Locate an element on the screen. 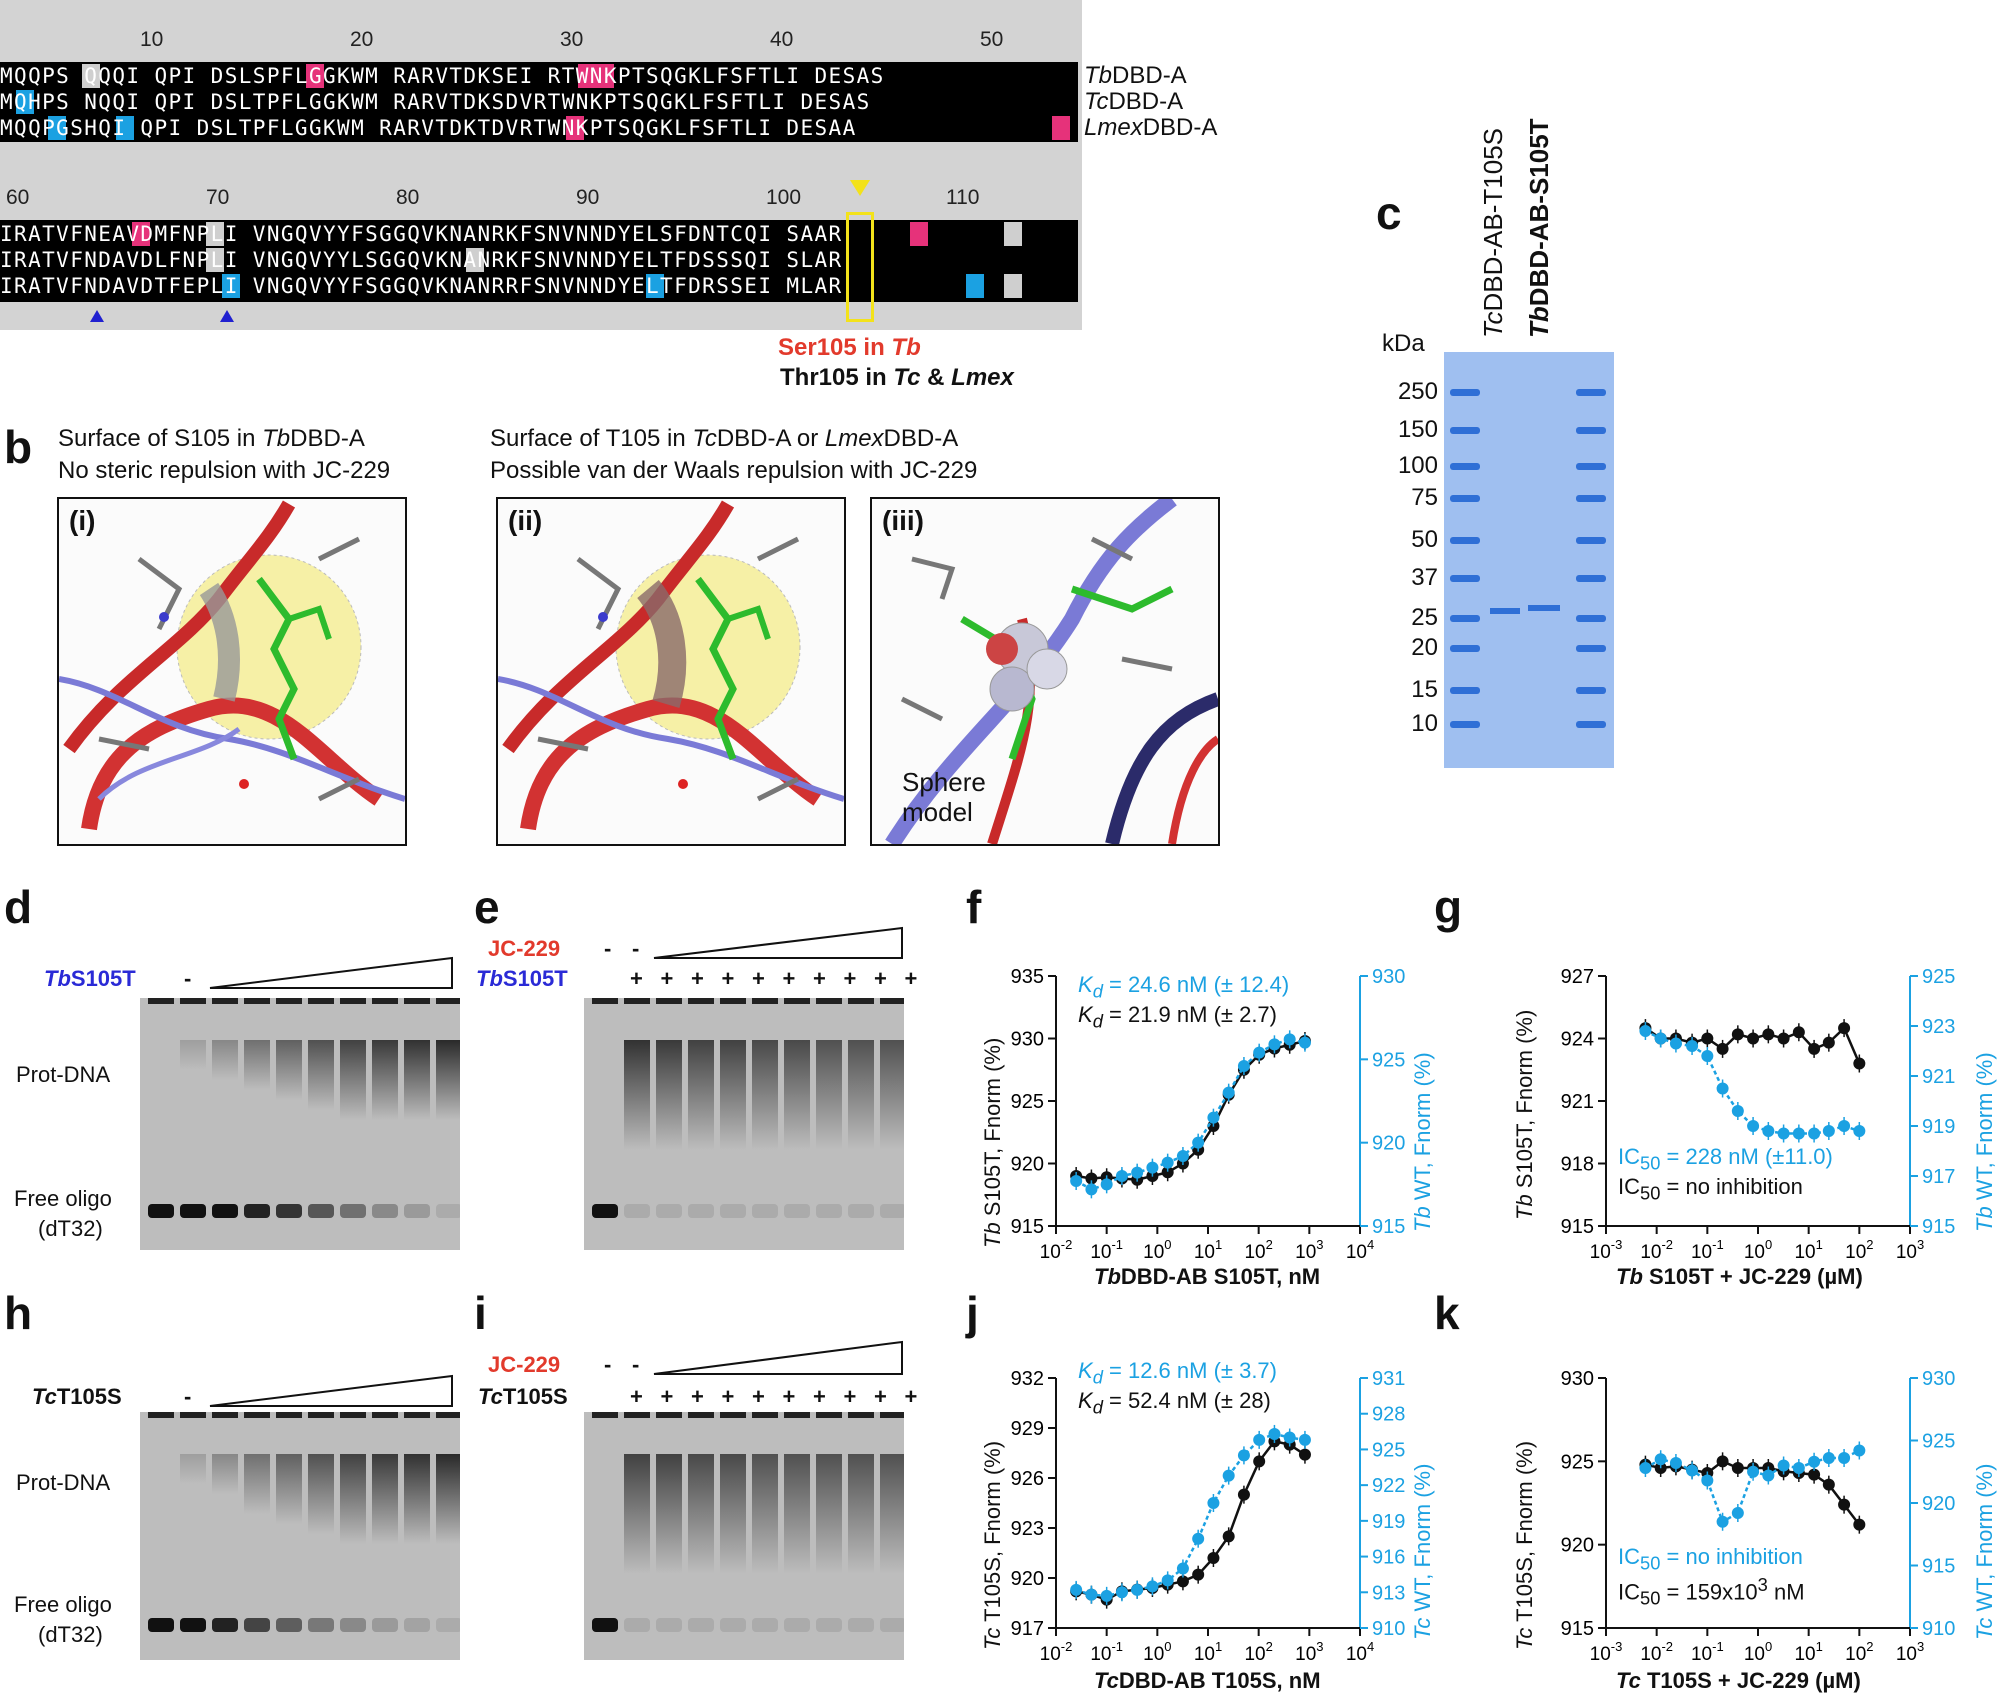  ylabel-left-k: Tc T105S, Fnorm (%) is located at coordinates (1524, 1545).